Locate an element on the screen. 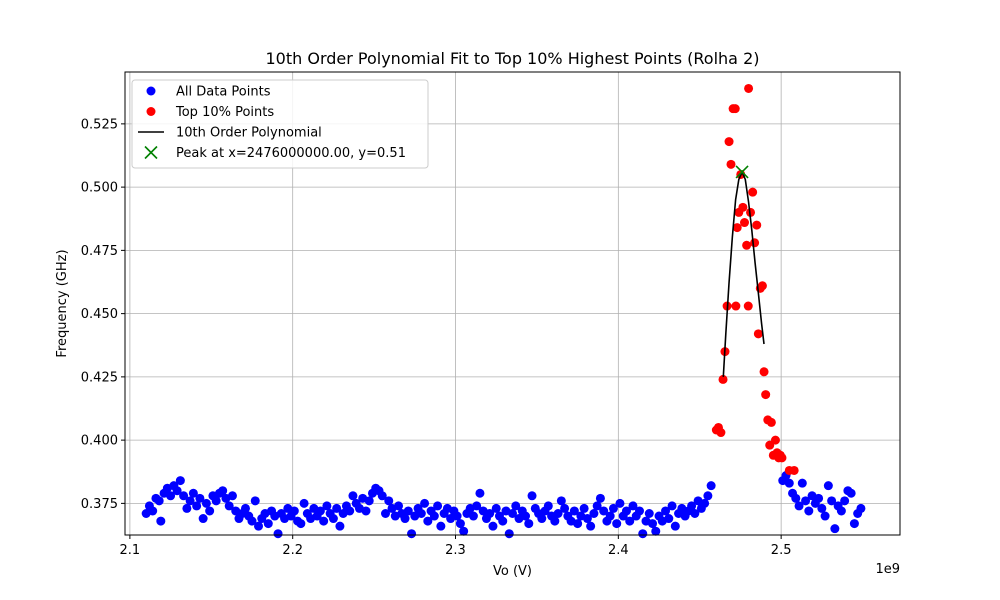 The width and height of the screenshot is (1000, 600). x-tick-label: 2.3 is located at coordinates (455, 550).